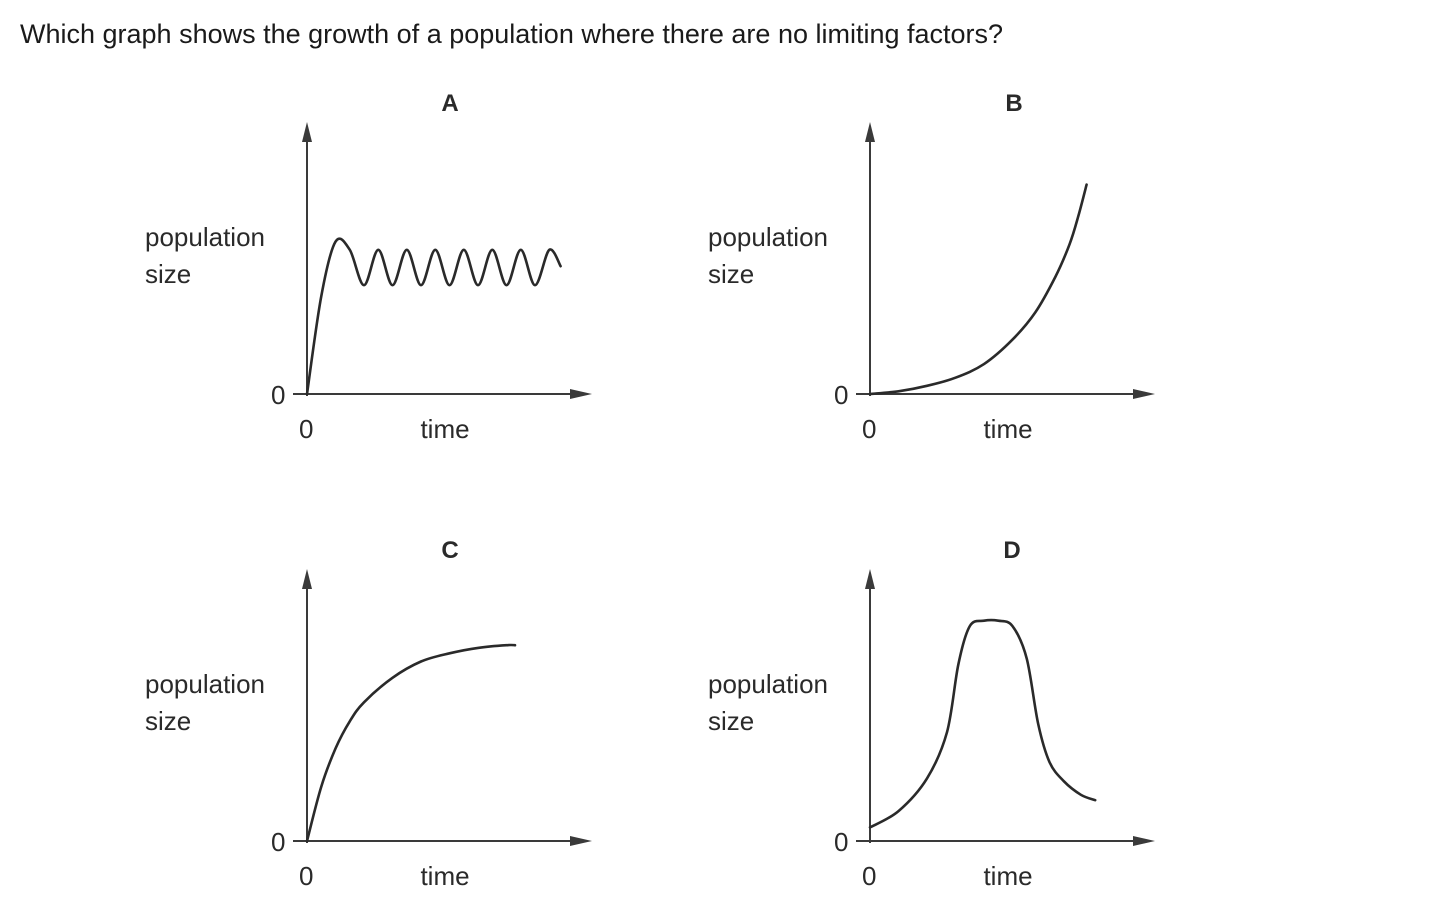 The width and height of the screenshot is (1434, 915). Describe the element at coordinates (411, 743) in the screenshot. I see `graph-c-curve` at that location.